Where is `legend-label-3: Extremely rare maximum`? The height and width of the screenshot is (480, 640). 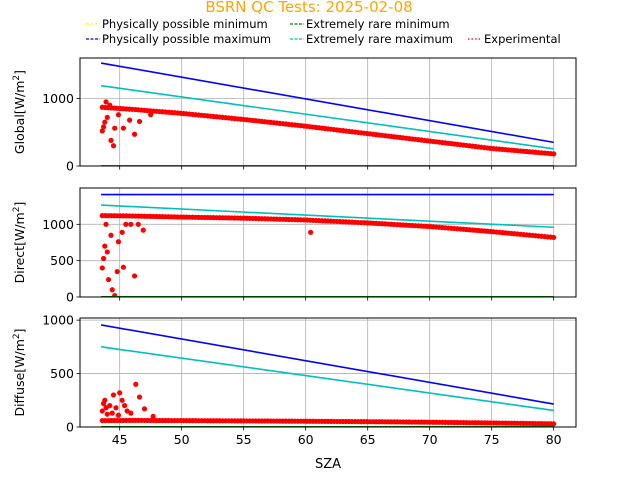 legend-label-3: Extremely rare maximum is located at coordinates (379, 39).